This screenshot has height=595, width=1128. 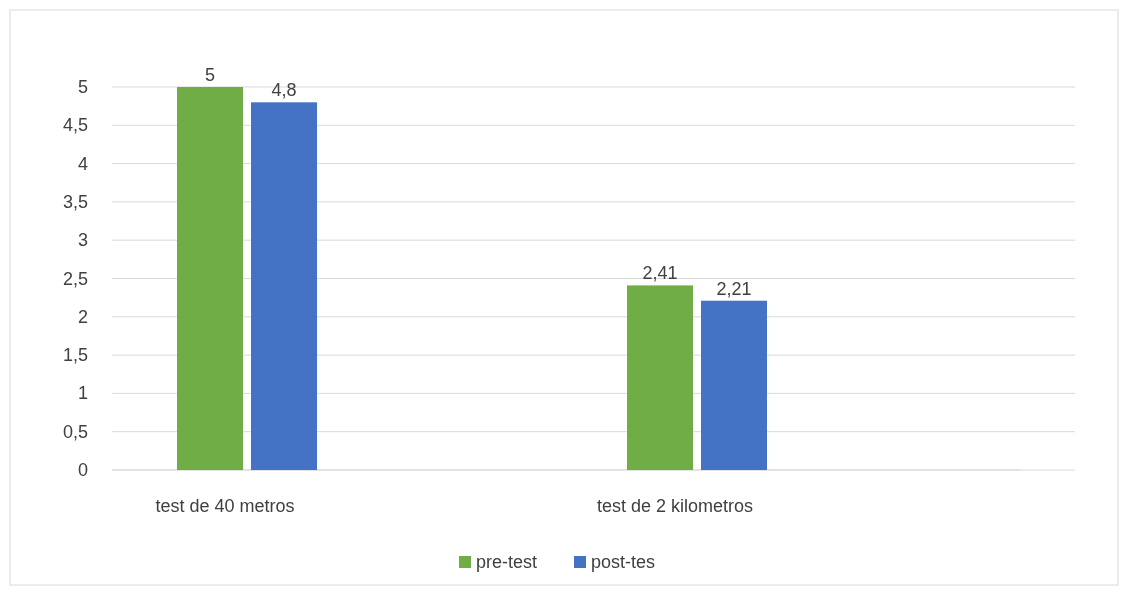 I want to click on y-tick-label: 4, so click(x=82, y=163).